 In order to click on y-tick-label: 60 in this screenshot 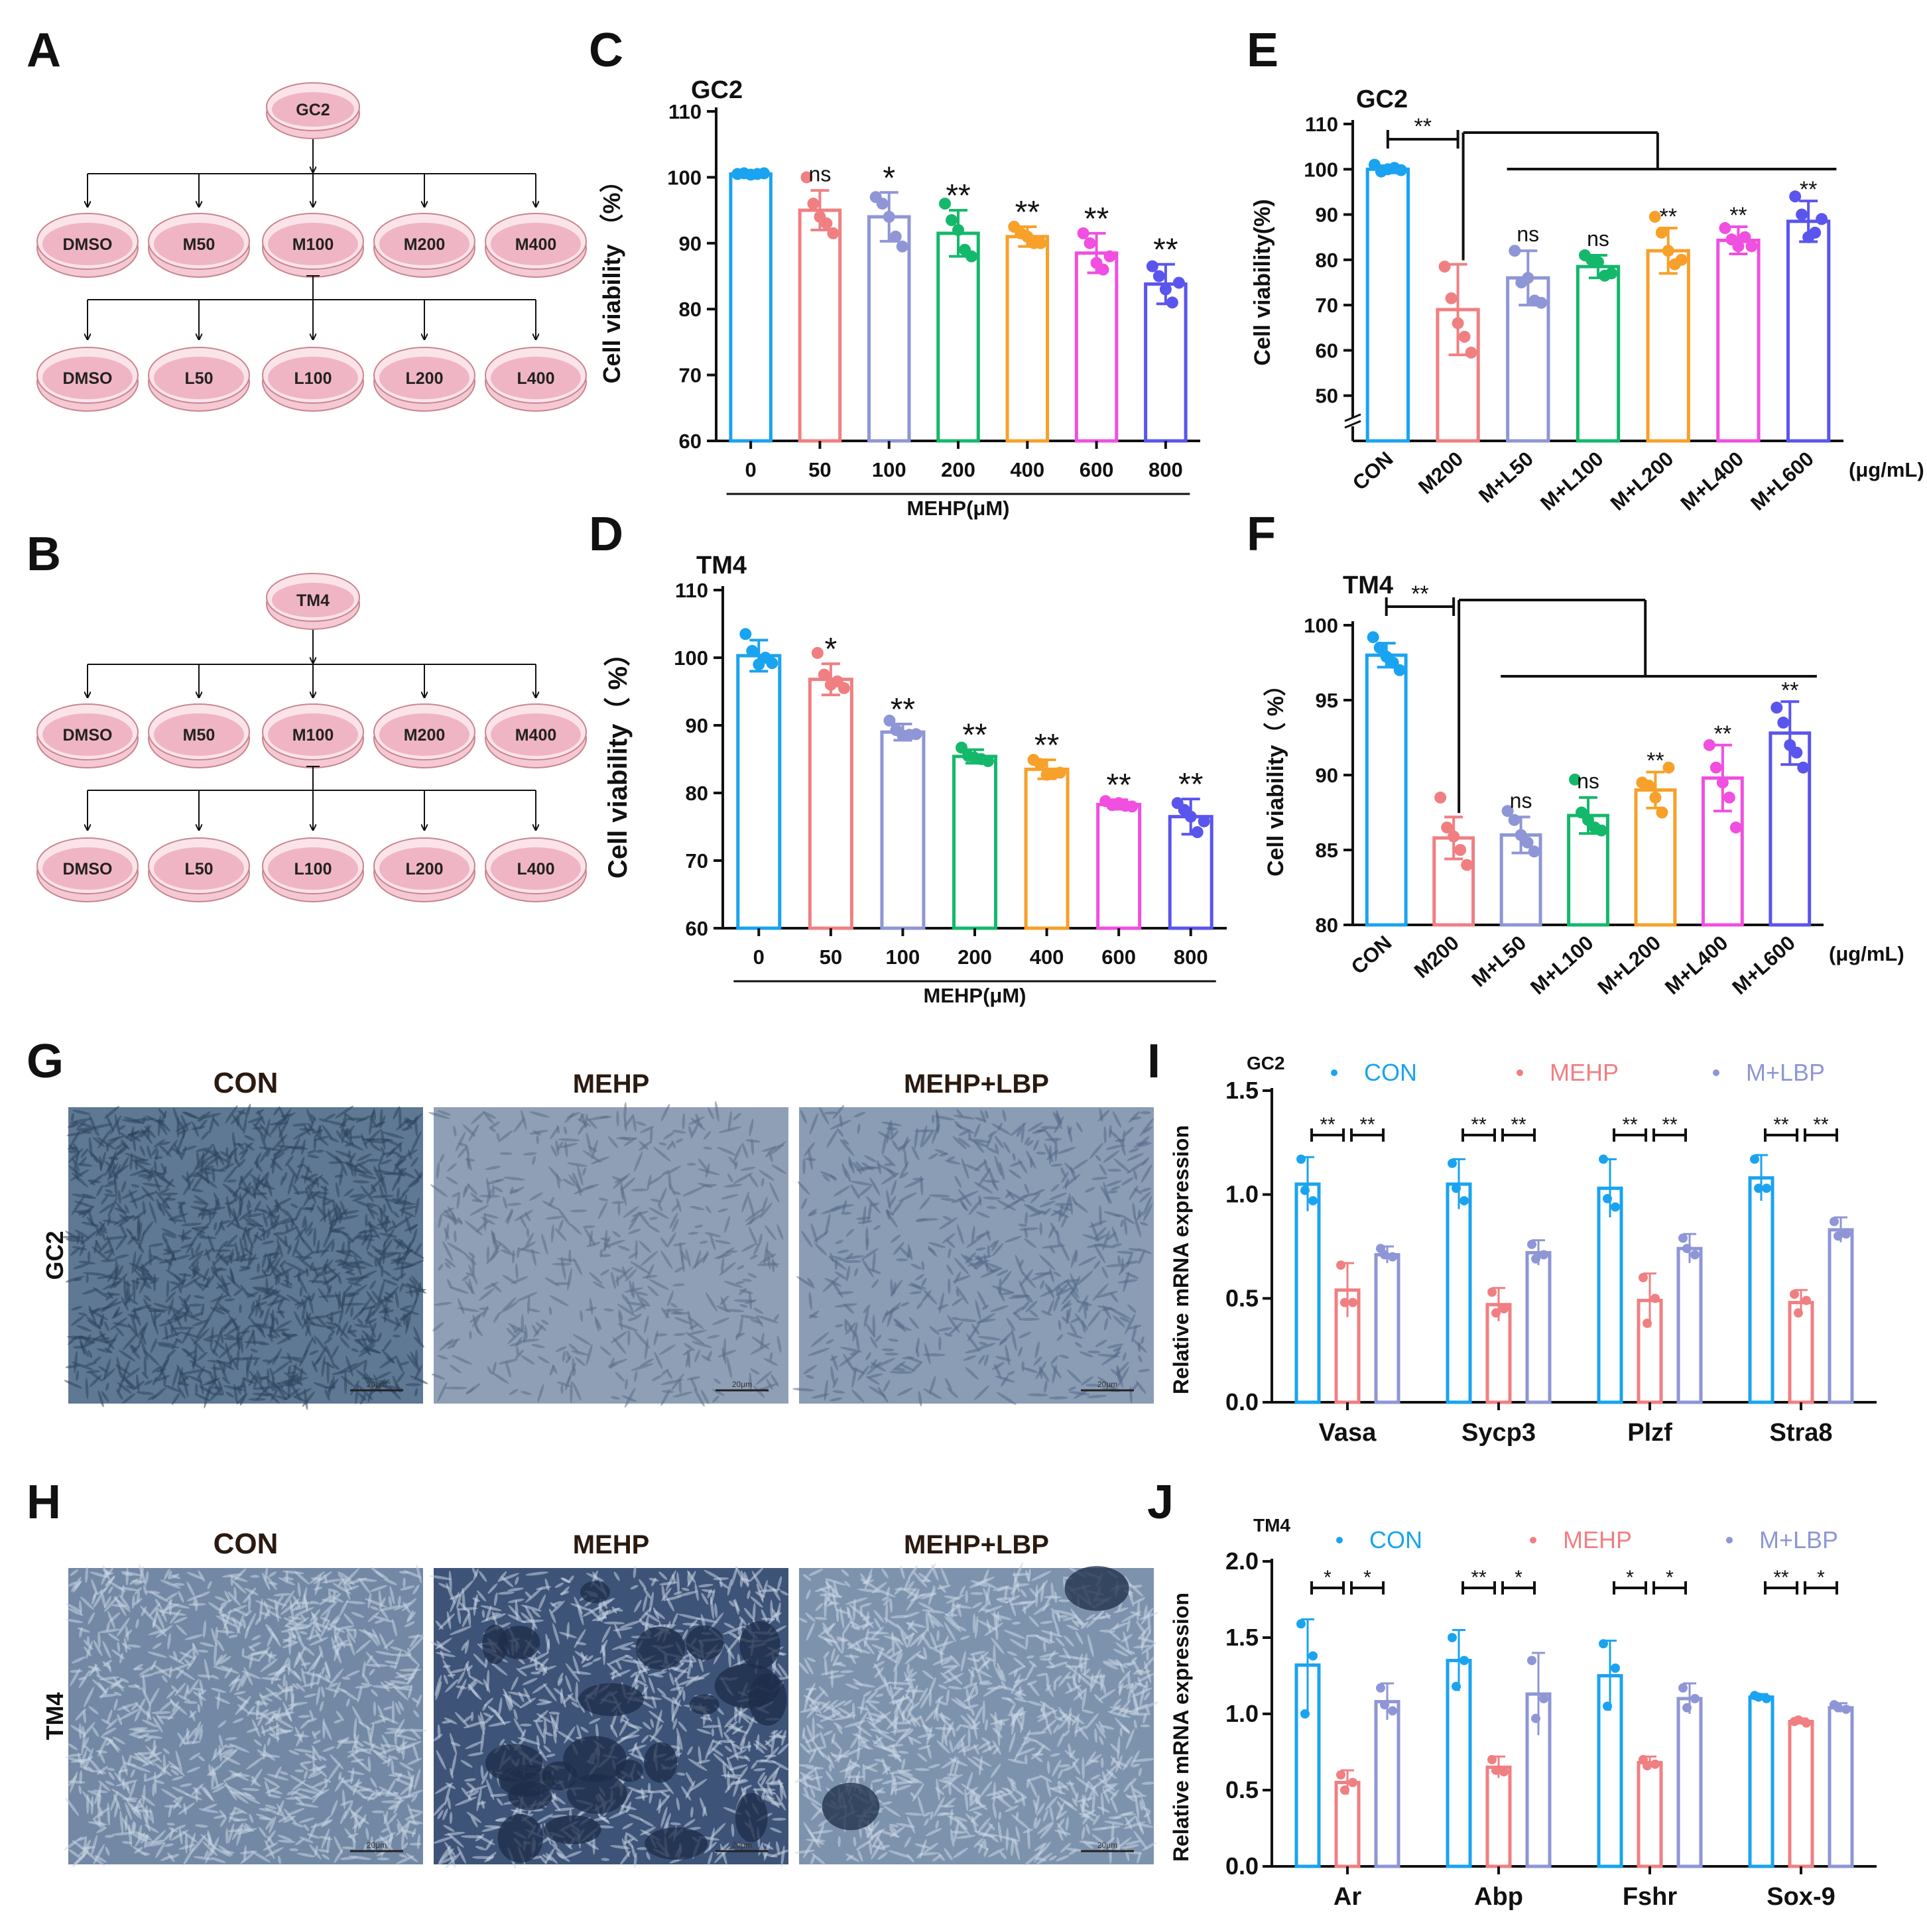, I will do `click(1327, 350)`.